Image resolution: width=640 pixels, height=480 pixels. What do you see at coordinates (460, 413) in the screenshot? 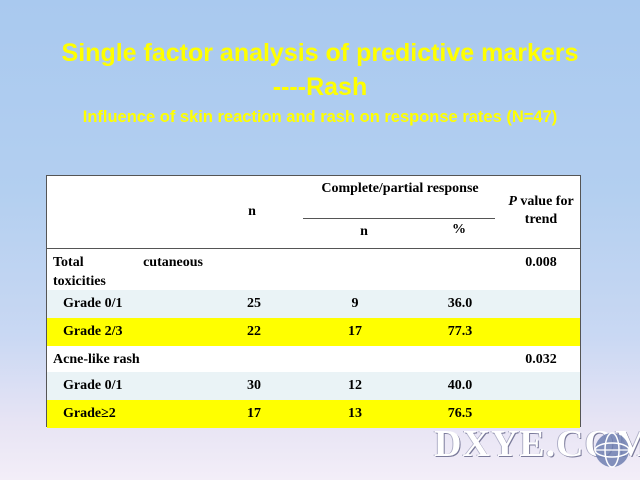
I see `row-response-percent: 76.5` at bounding box center [460, 413].